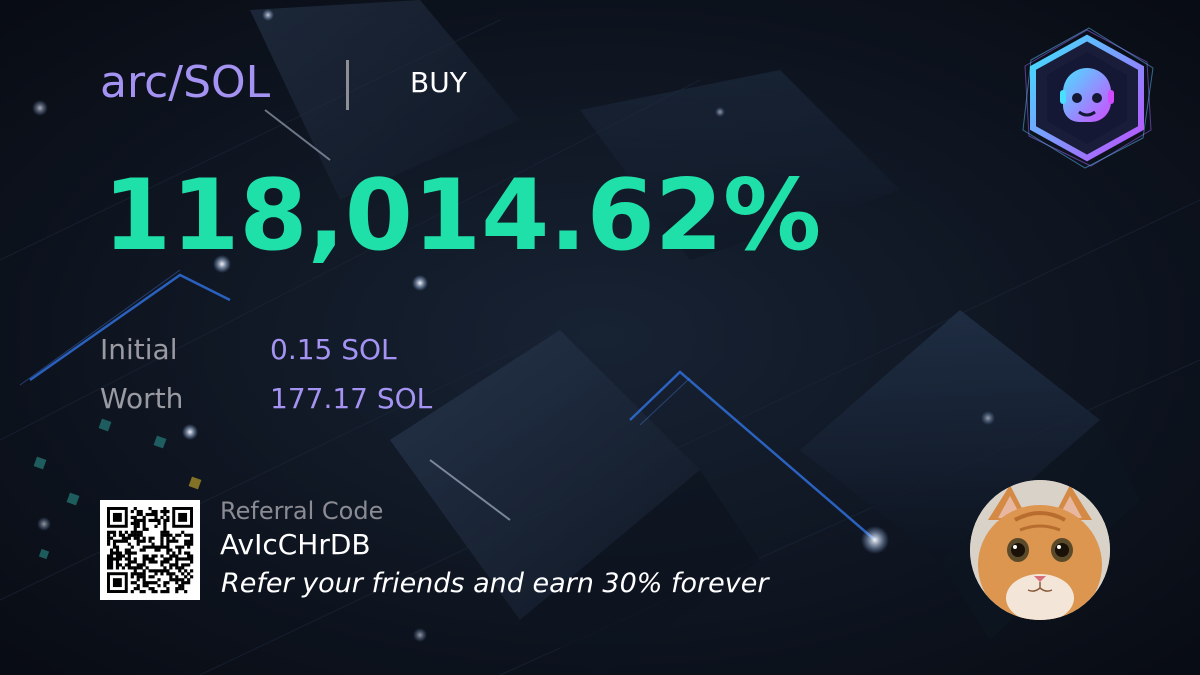 The height and width of the screenshot is (675, 1200). I want to click on initial-value: 0.15 SOL, so click(333, 349).